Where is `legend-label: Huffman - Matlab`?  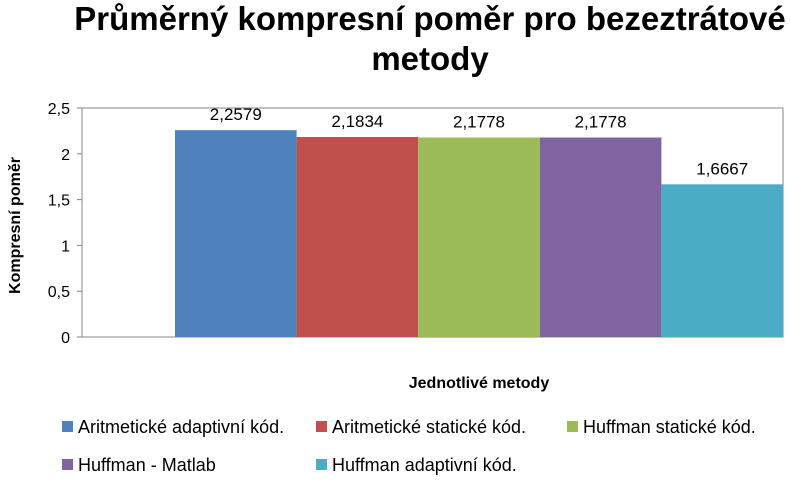
legend-label: Huffman - Matlab is located at coordinates (147, 465).